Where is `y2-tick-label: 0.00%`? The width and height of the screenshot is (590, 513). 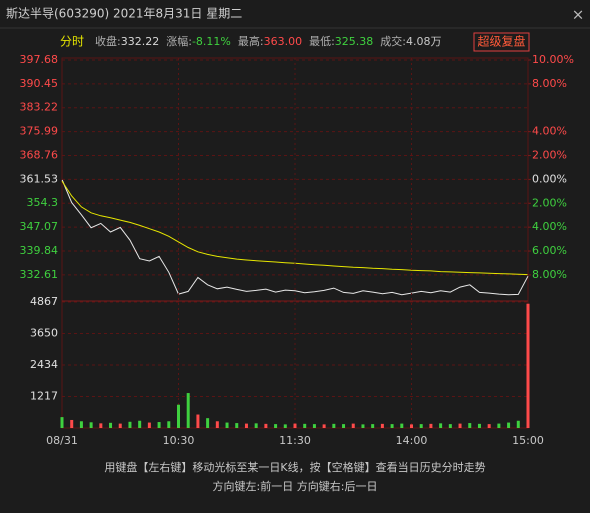
y2-tick-label: 0.00% is located at coordinates (549, 178).